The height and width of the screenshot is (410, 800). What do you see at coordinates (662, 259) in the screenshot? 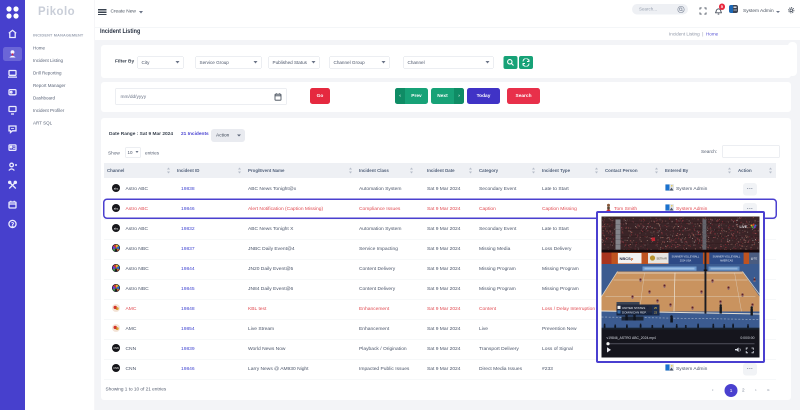
I see `svg-text: SETKAR` at bounding box center [662, 259].